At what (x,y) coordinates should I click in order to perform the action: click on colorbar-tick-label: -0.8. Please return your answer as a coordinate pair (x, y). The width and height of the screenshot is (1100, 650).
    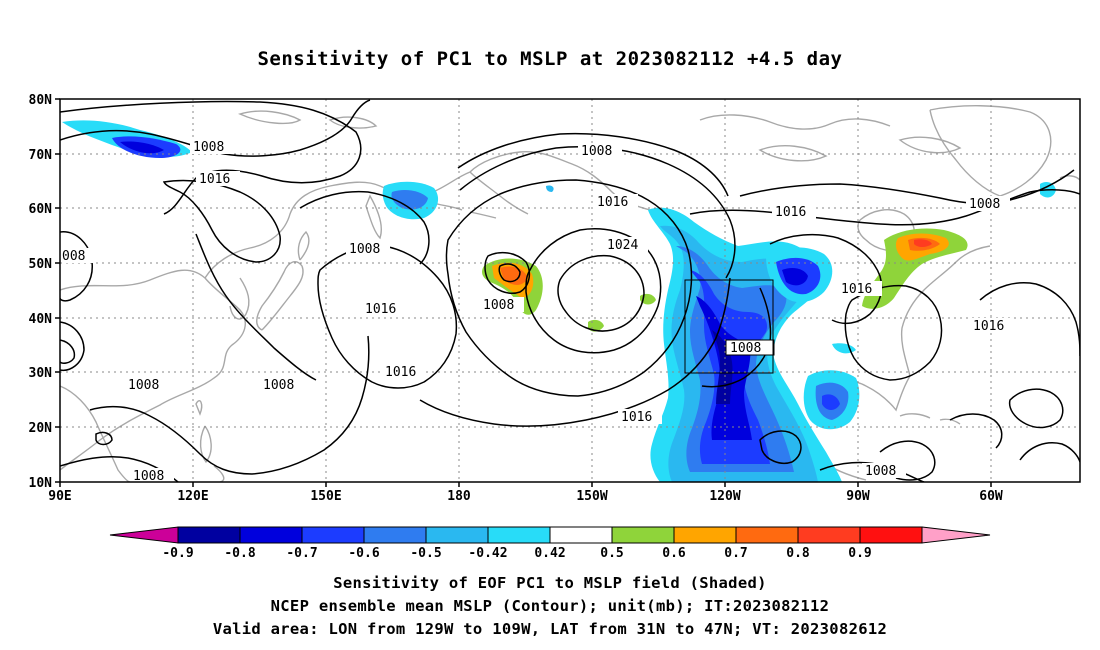
    Looking at the image, I should click on (239, 553).